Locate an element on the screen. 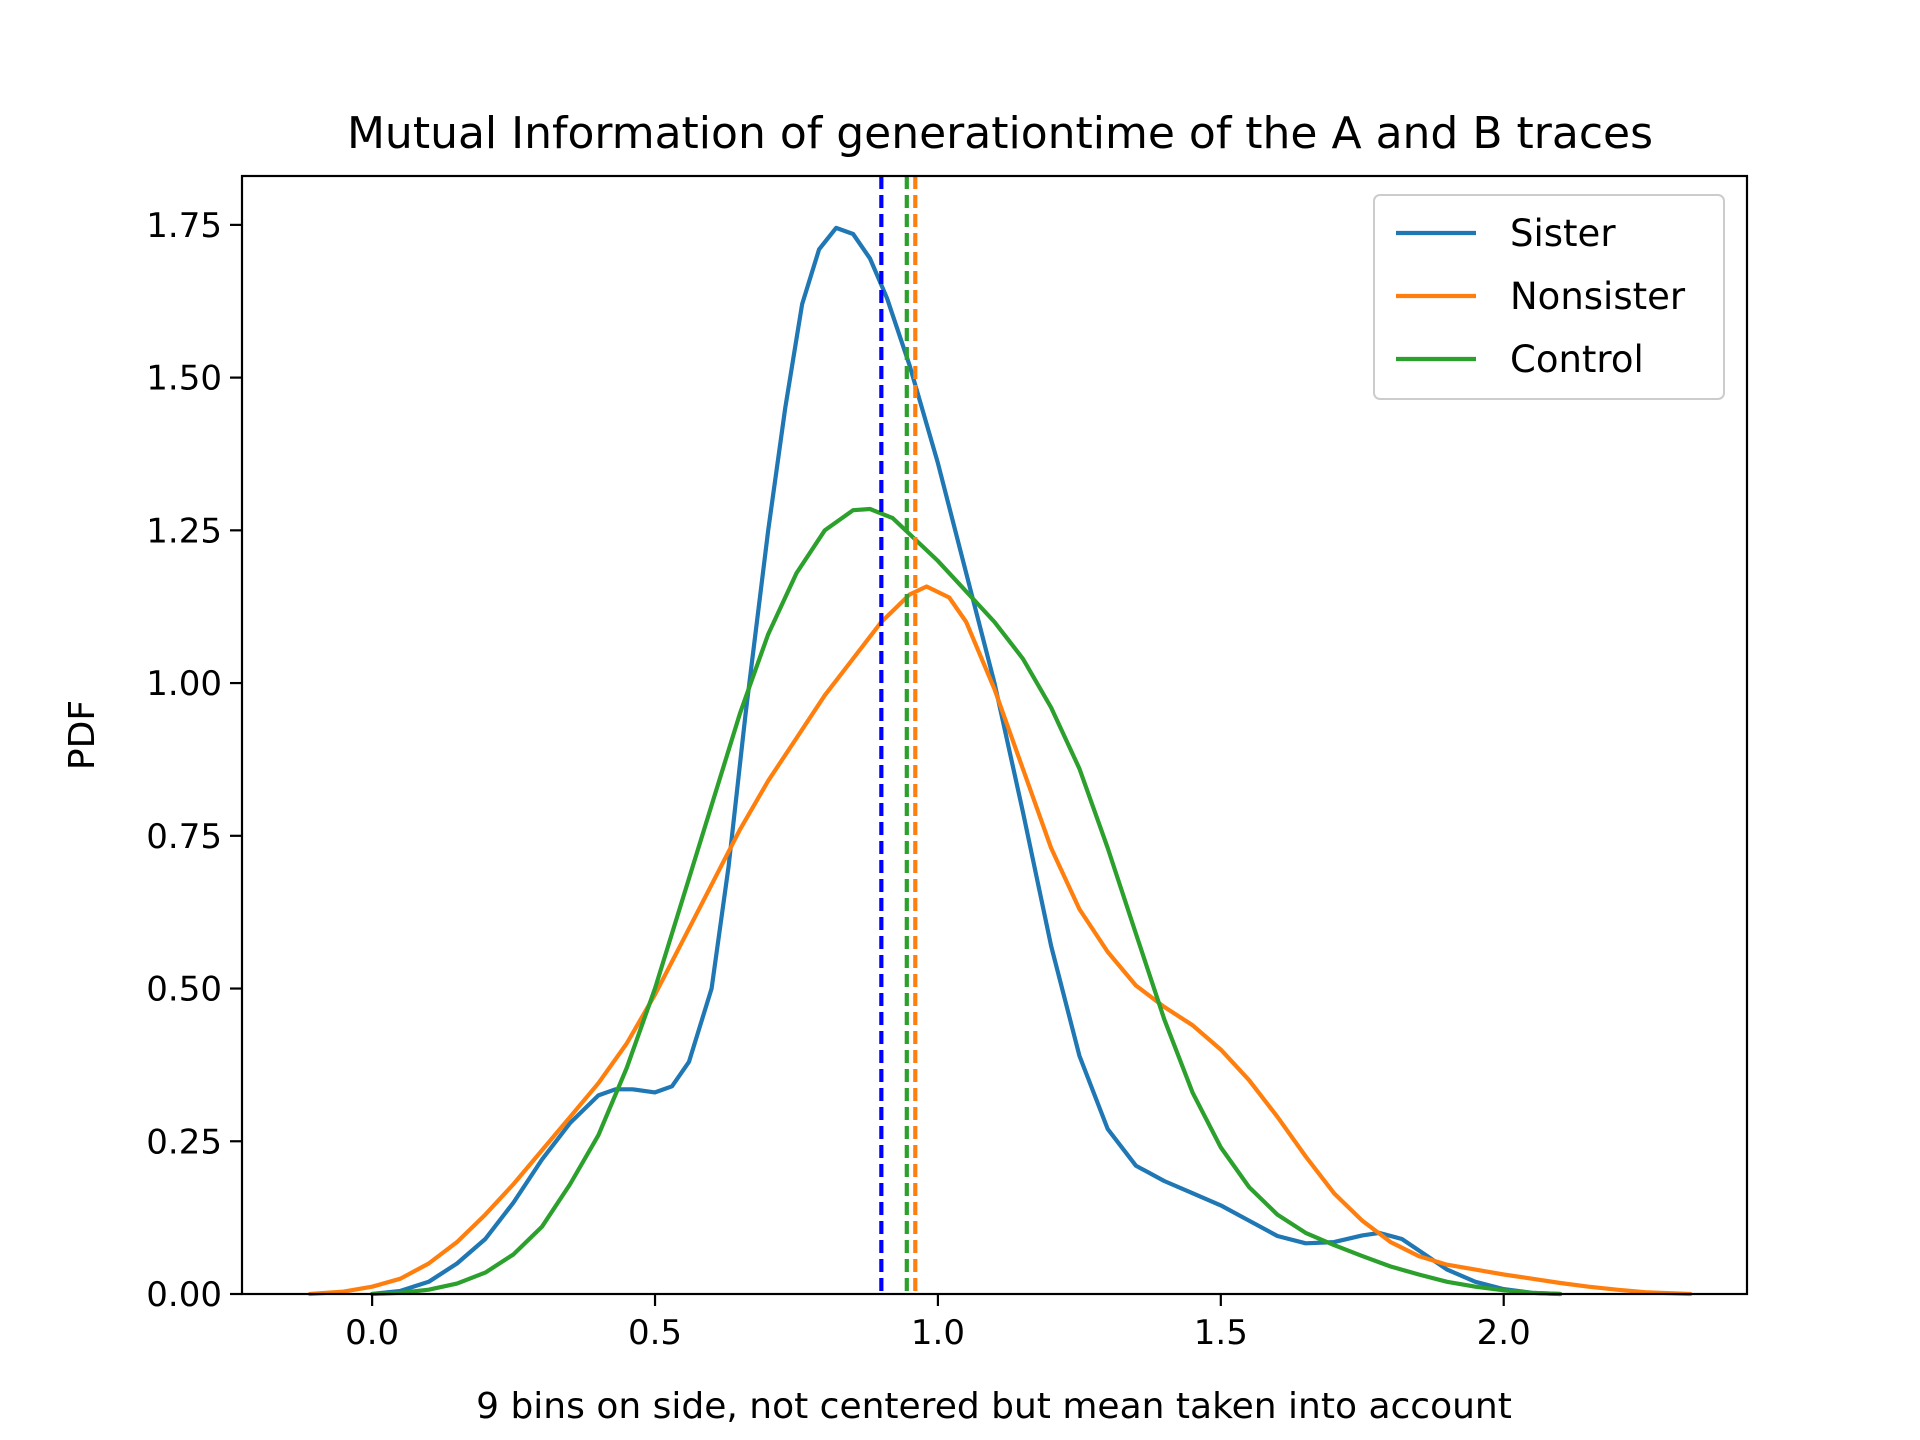  y-tick-label: 0.50 is located at coordinates (184, 990).